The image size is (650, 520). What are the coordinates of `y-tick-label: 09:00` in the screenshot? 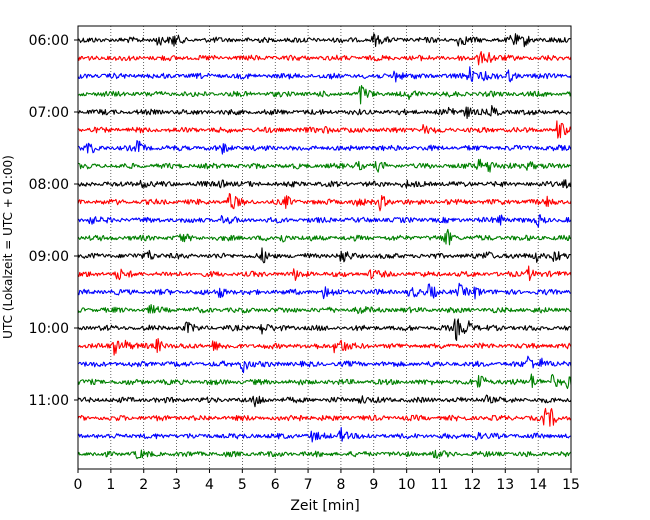 It's located at (49, 257).